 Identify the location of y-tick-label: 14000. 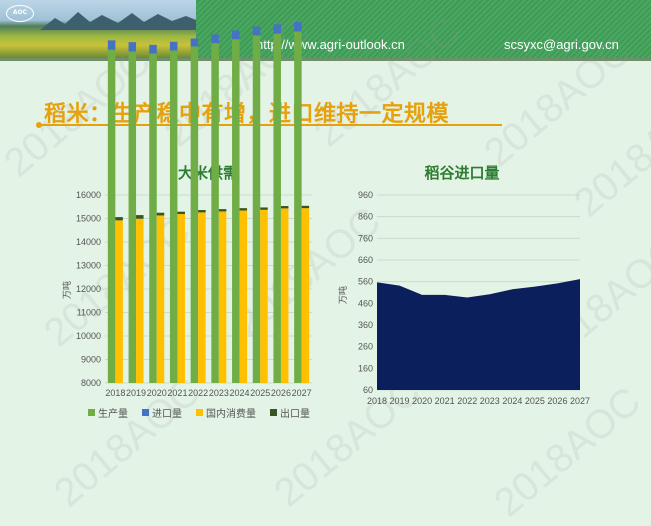
(88, 242).